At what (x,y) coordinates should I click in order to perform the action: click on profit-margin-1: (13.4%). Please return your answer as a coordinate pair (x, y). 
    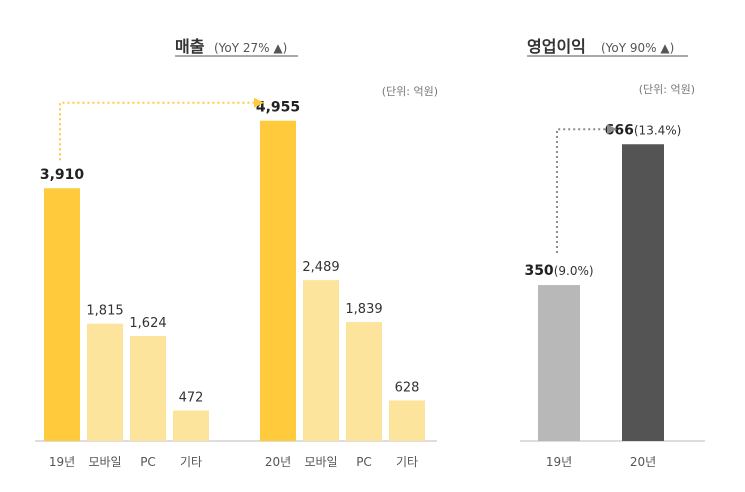
    Looking at the image, I should click on (657, 130).